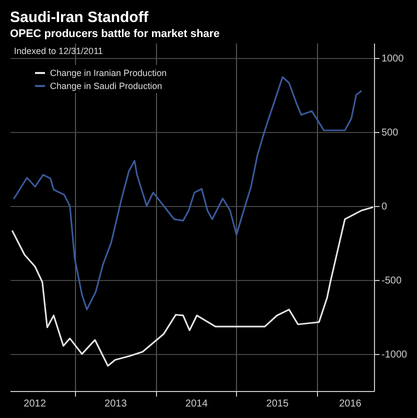 This screenshot has height=418, width=417. I want to click on y-tick-label: 1000, so click(393, 58).